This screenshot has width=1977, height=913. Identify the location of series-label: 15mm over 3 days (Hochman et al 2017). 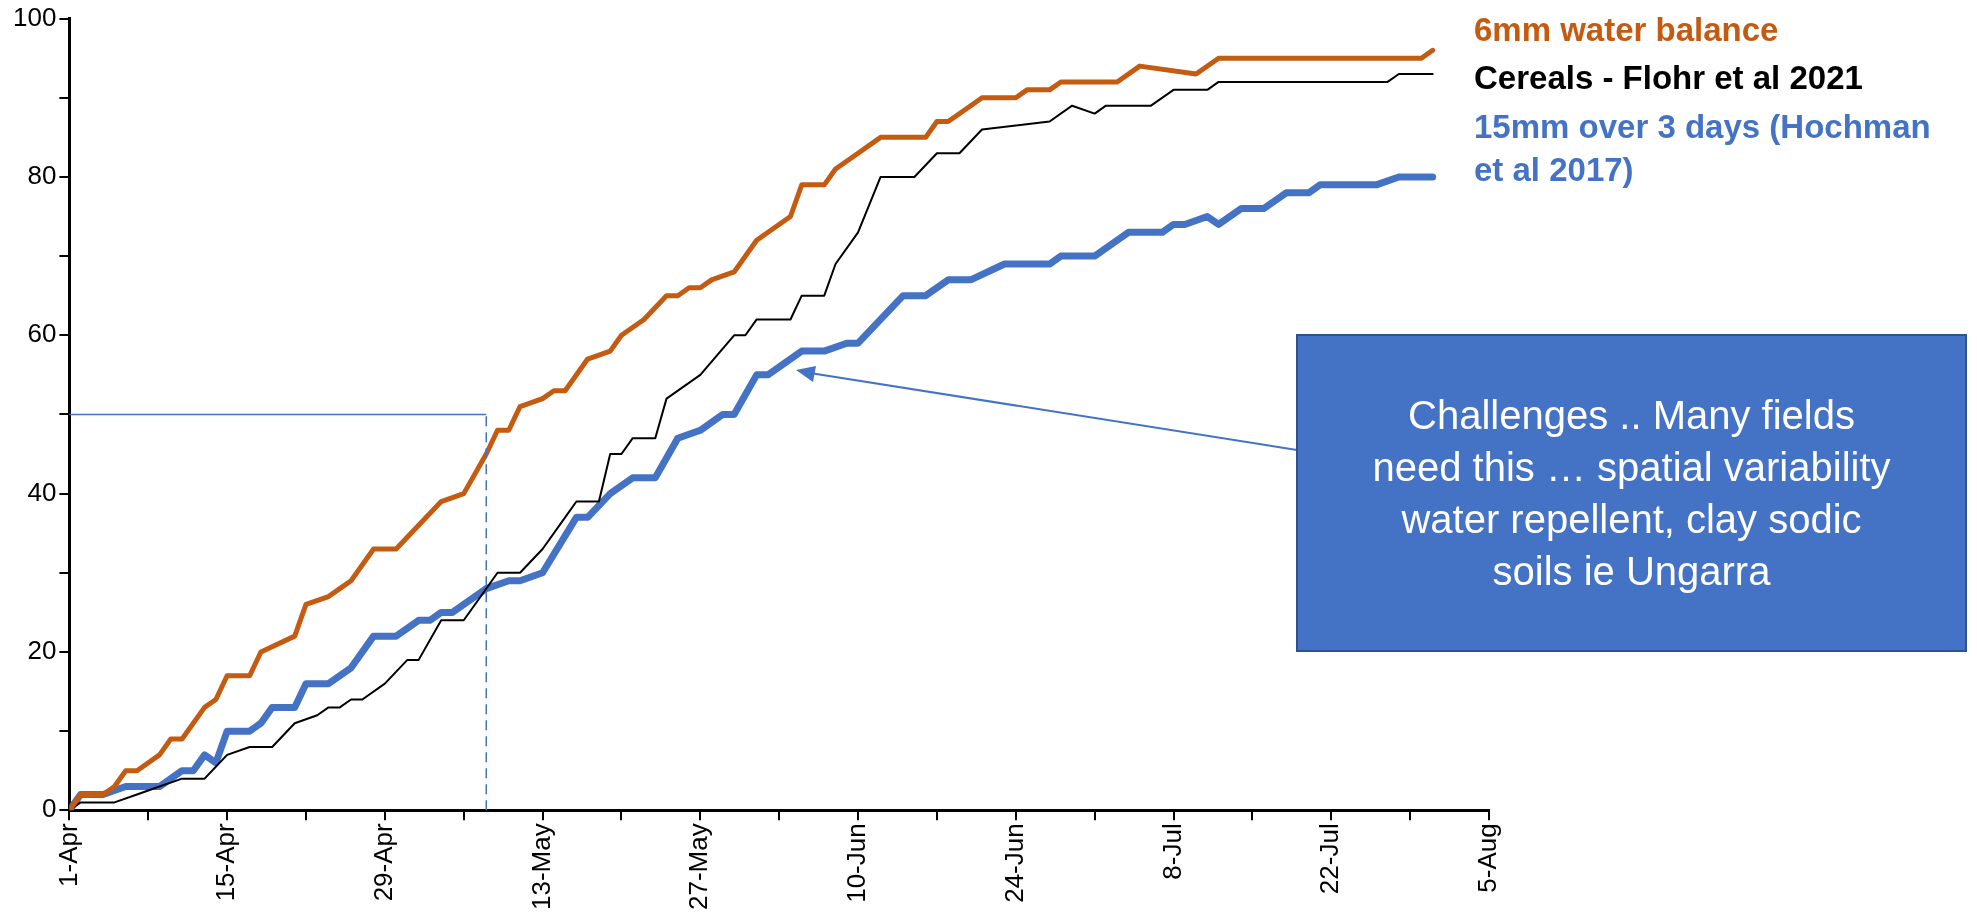
(1703, 149).